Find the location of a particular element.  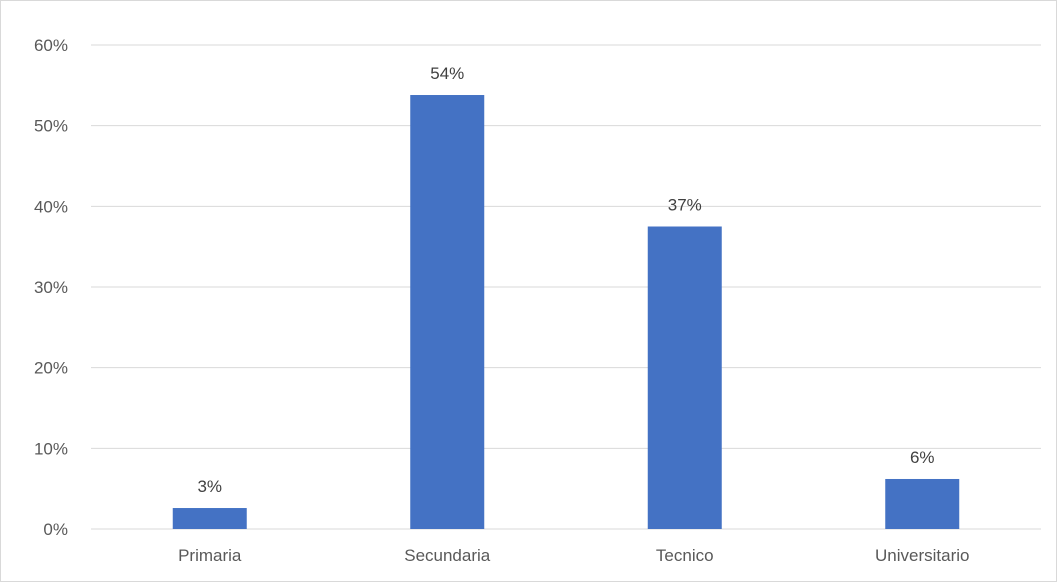

y-tick-label: 20% is located at coordinates (51, 368).